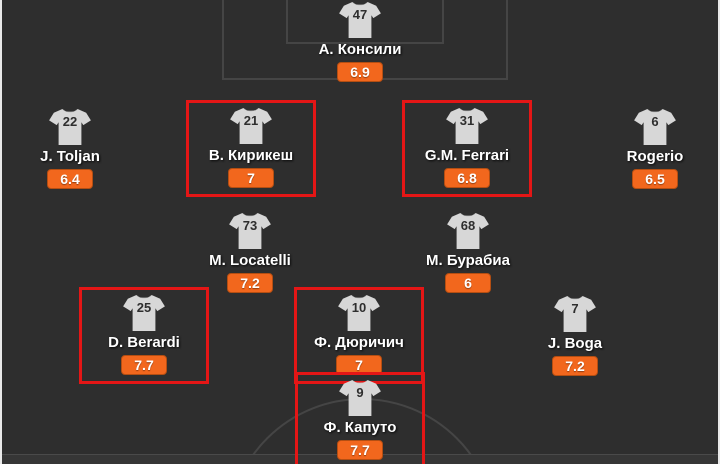 Image resolution: width=720 pixels, height=464 pixels. I want to click on jersey-icon: 47, so click(360, 20).